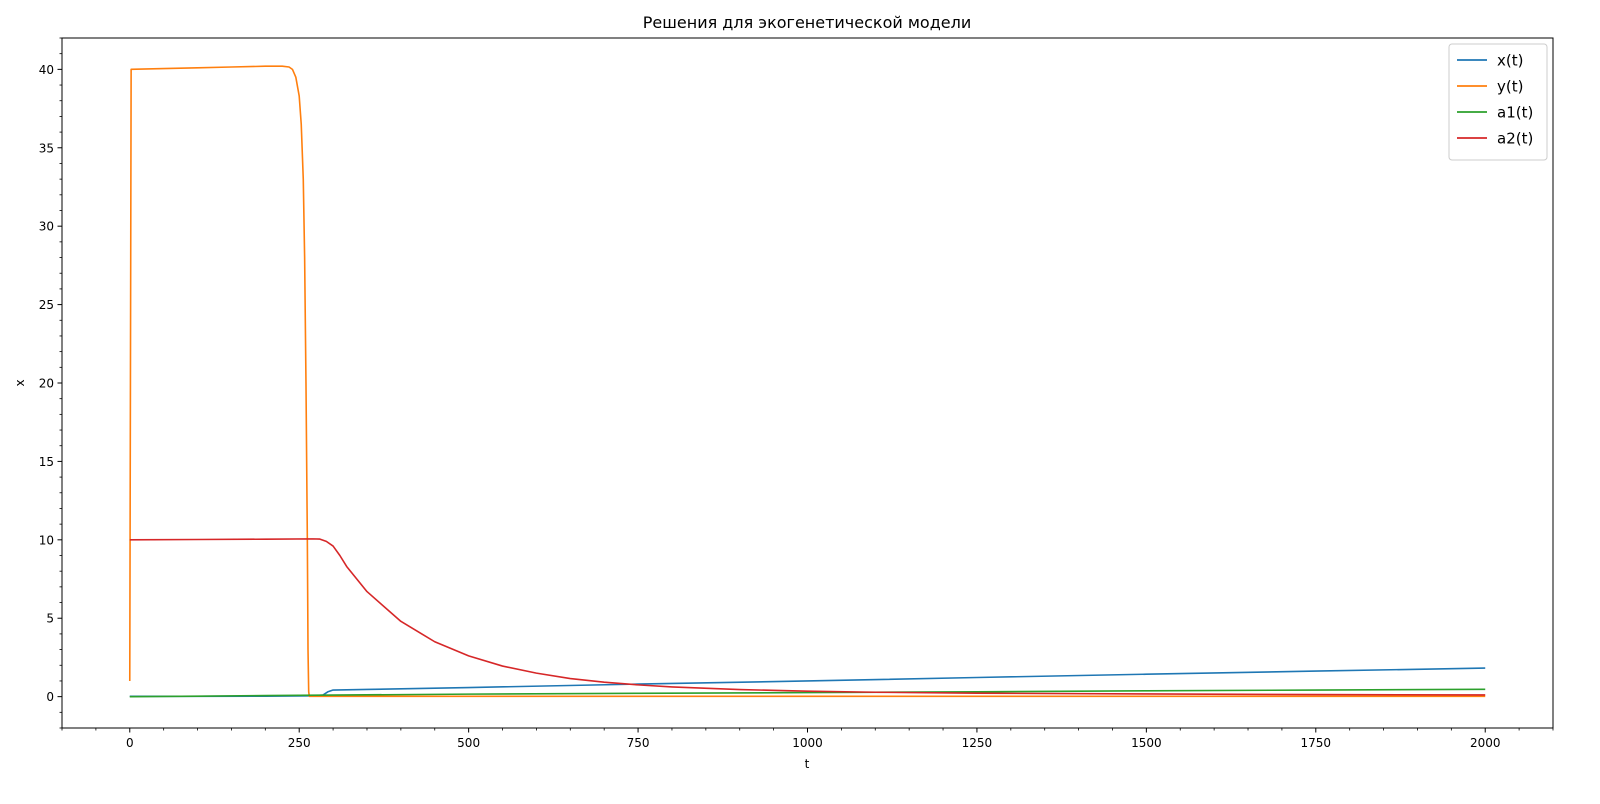 The height and width of the screenshot is (804, 1600). What do you see at coordinates (46, 227) in the screenshot?
I see `y-tick-label: 30` at bounding box center [46, 227].